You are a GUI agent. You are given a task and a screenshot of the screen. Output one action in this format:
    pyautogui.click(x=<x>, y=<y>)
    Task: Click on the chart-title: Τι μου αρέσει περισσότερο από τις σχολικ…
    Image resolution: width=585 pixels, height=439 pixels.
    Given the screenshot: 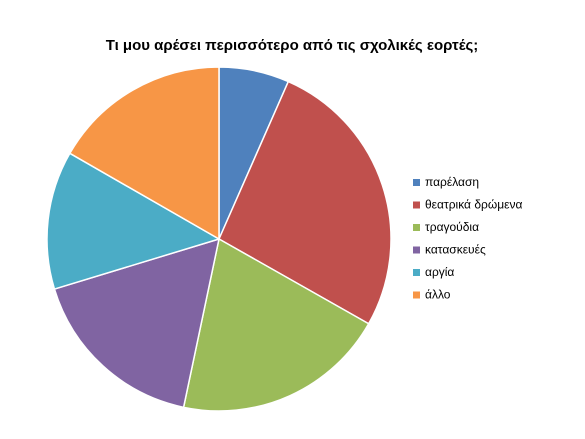 What is the action you would take?
    pyautogui.click(x=292, y=45)
    